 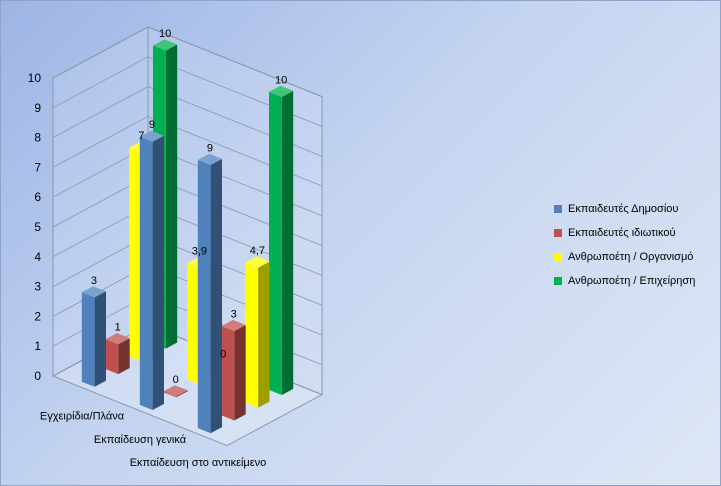 I want to click on legend-label: Ανθρωποέτη / Οργανισμό, so click(x=631, y=257).